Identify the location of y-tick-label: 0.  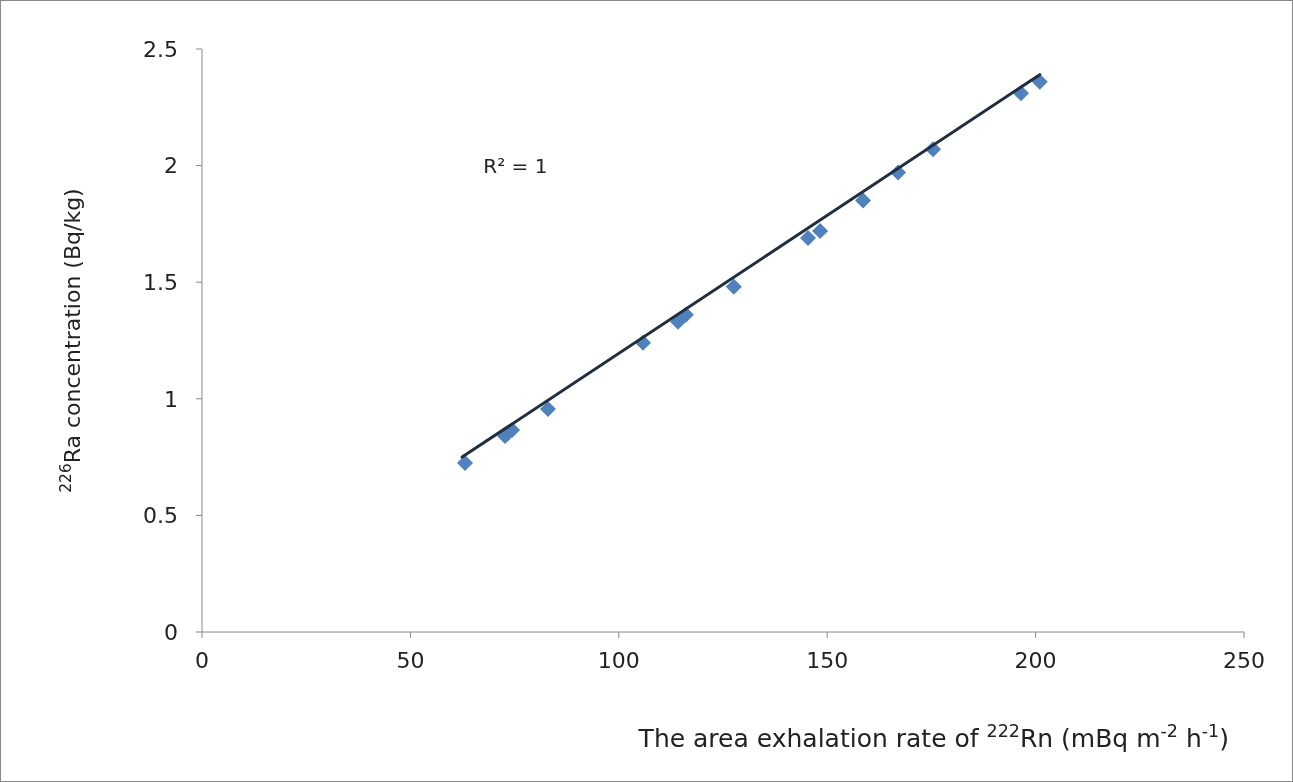
(171, 632).